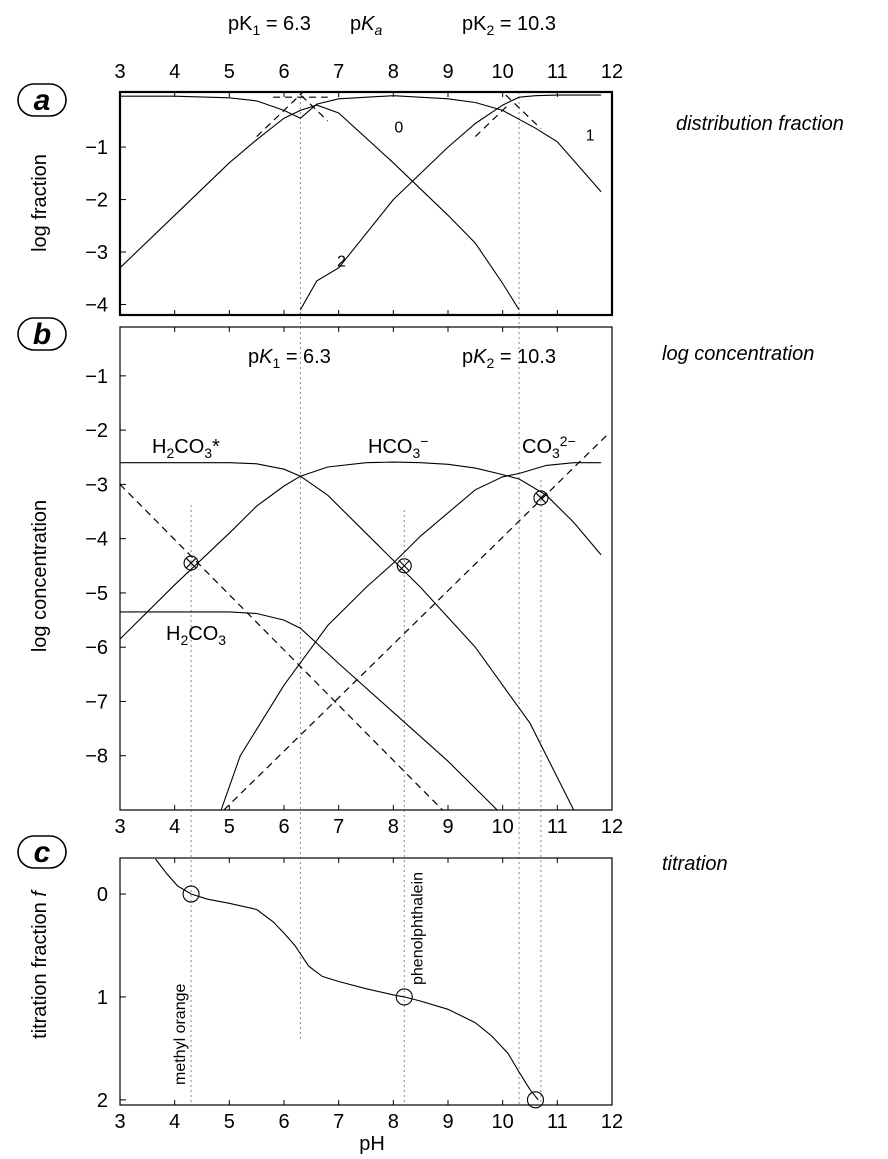 This screenshot has width=888, height=1159. Describe the element at coordinates (366, 25) in the screenshot. I see `top-pka-label: pKa` at that location.